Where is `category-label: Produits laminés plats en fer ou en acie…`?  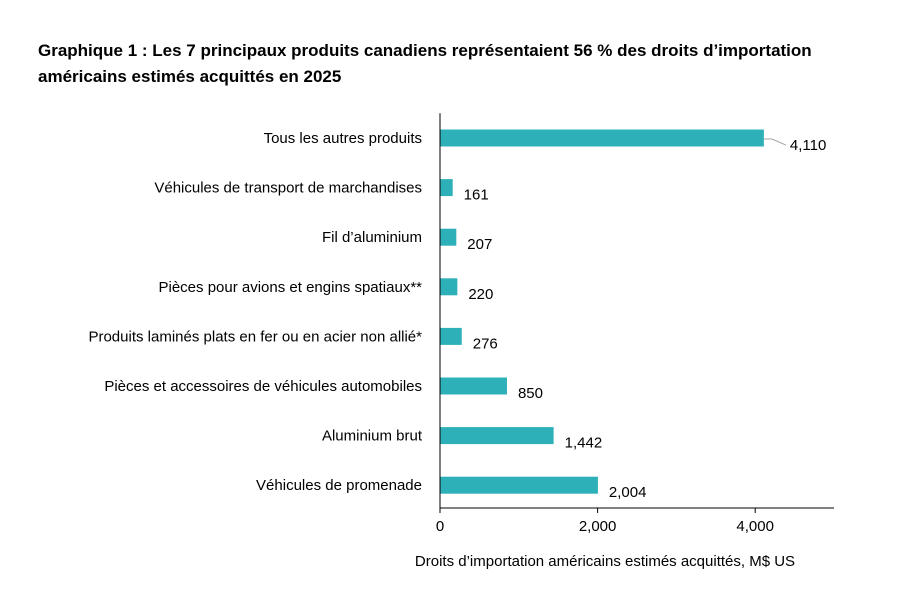
category-label: Produits laminés plats en fer ou en acie… is located at coordinates (255, 336).